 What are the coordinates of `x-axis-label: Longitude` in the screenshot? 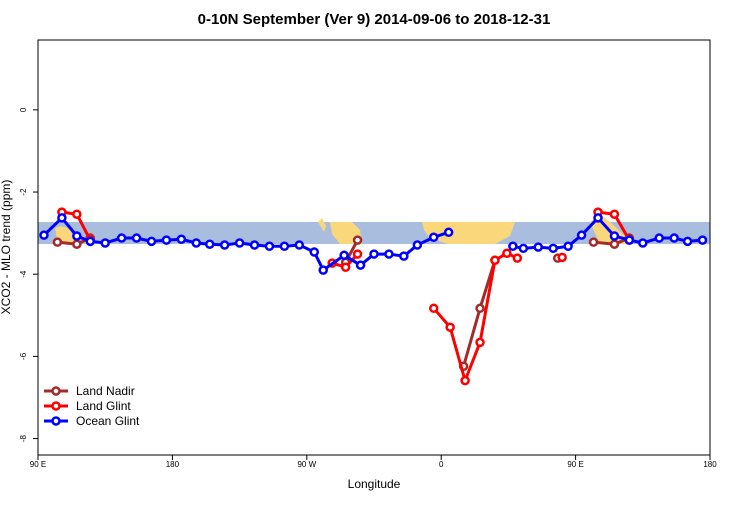 It's located at (374, 484).